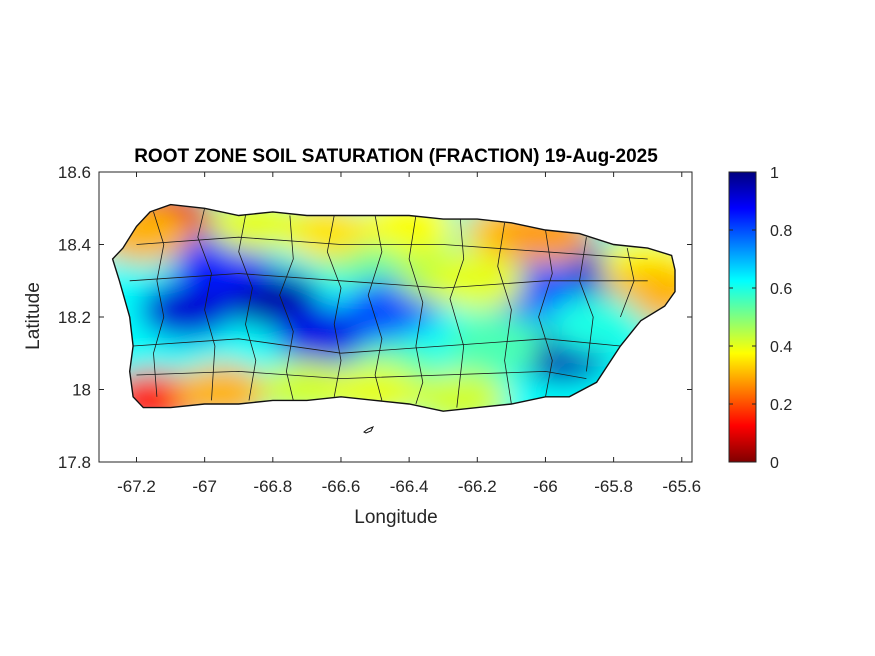 The image size is (875, 656). What do you see at coordinates (74, 172) in the screenshot?
I see `y-tick-label: 18.6` at bounding box center [74, 172].